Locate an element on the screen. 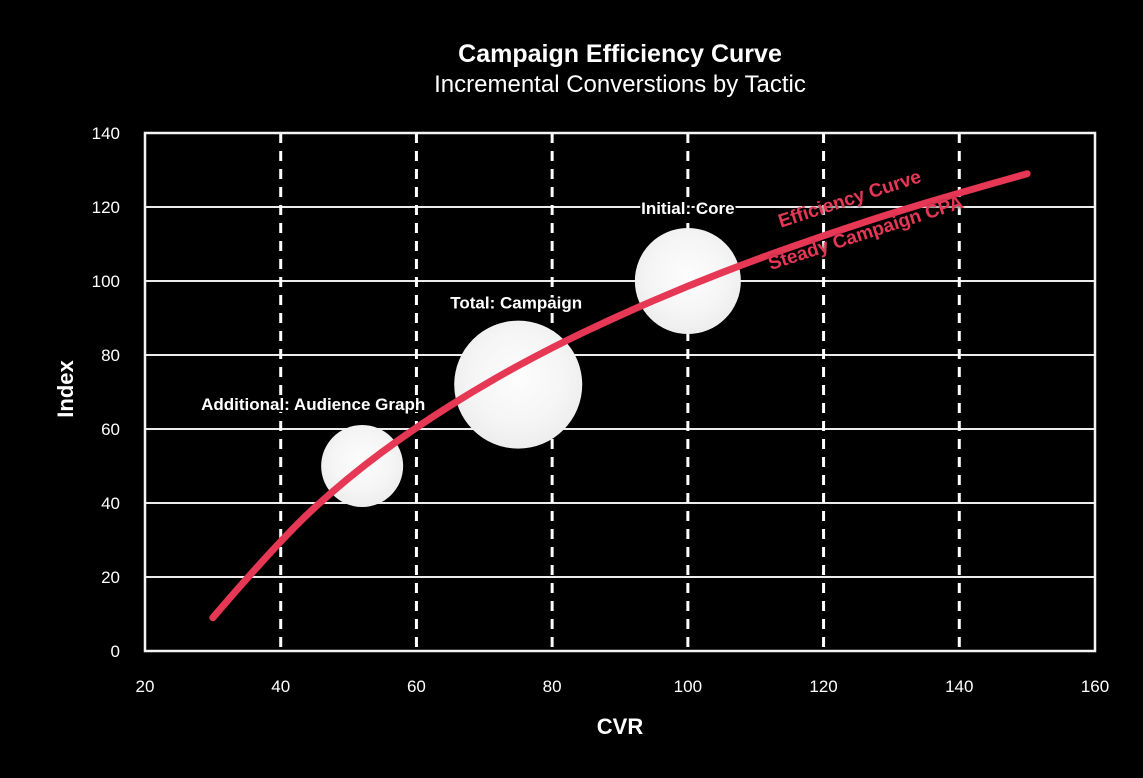  bubble-label: Initial: Core is located at coordinates (688, 208).